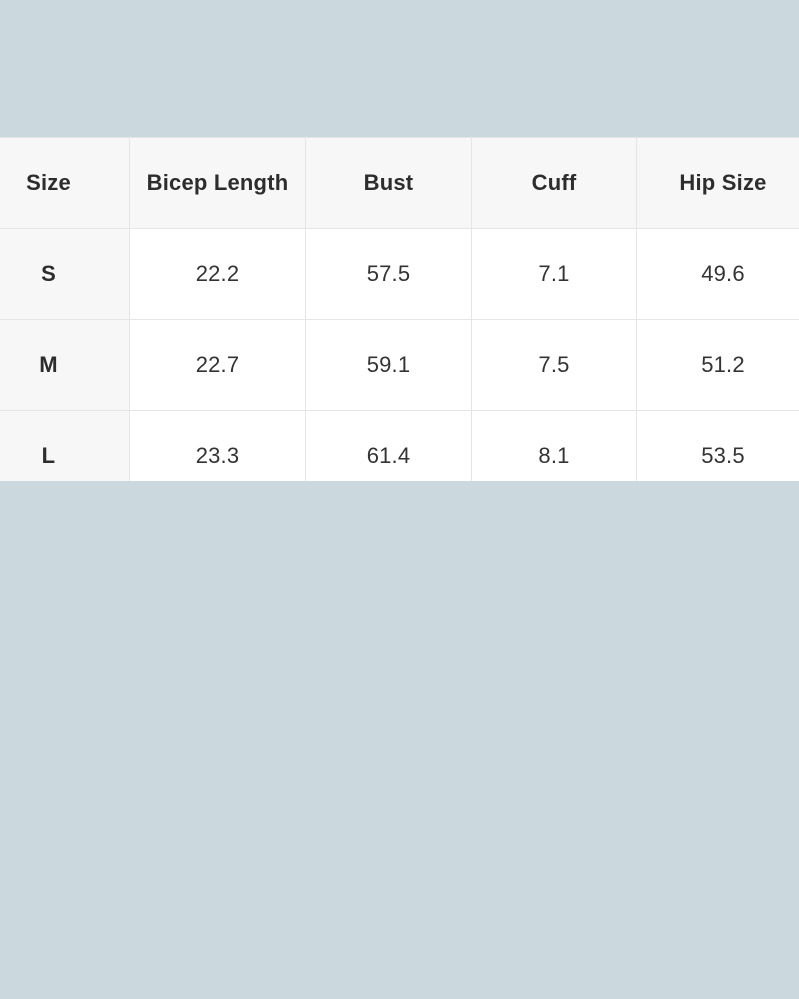 This screenshot has height=999, width=799. What do you see at coordinates (65, 365) in the screenshot?
I see `row-label-m: M` at bounding box center [65, 365].